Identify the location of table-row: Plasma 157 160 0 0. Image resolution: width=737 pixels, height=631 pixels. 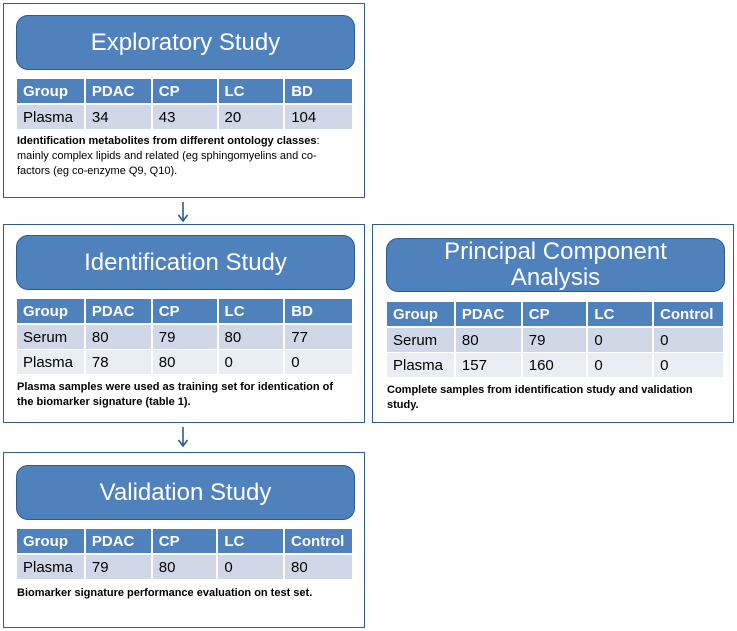
(556, 365).